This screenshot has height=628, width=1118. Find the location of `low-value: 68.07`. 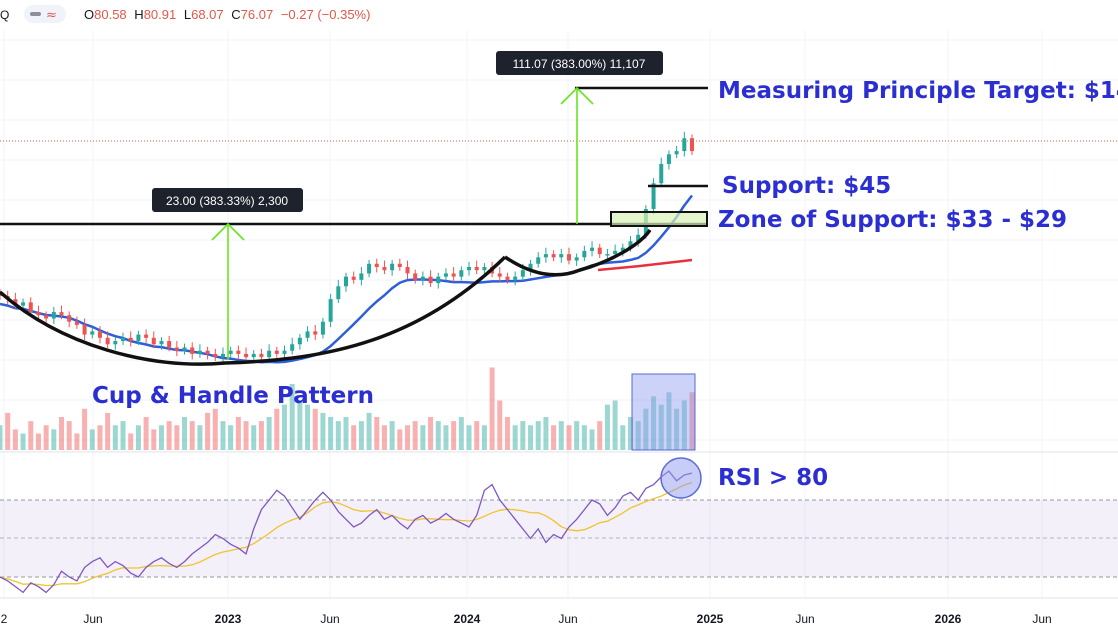

low-value: 68.07 is located at coordinates (207, 14).